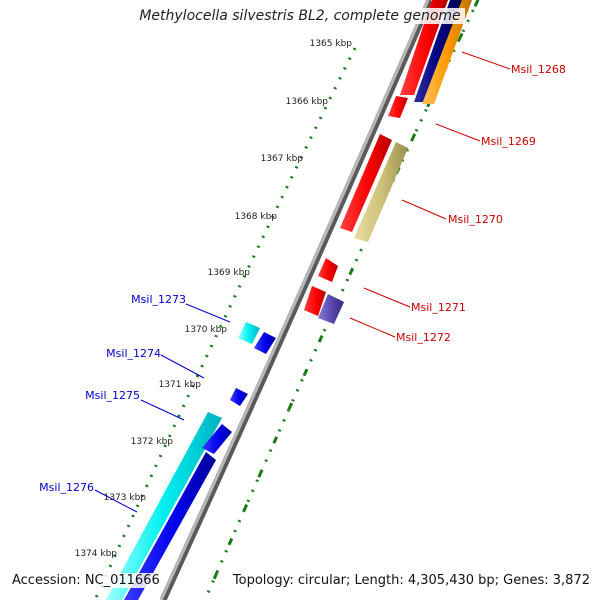  Describe the element at coordinates (217, 439) in the screenshot. I see `gene-msil-1275b` at that location.